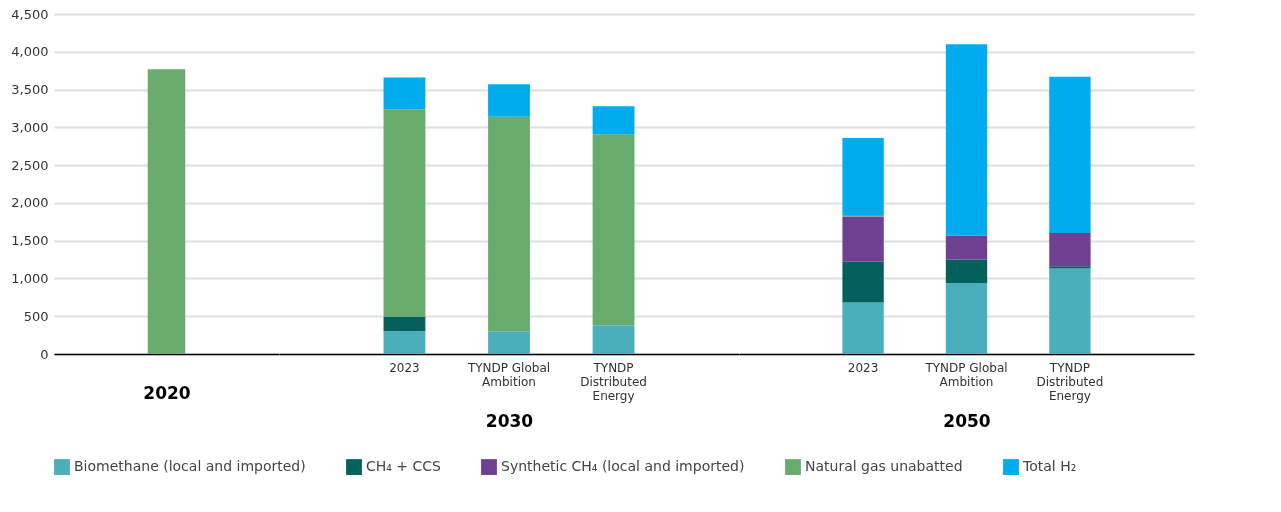  I want to click on legend-label: CH₄ + CCS, so click(404, 466).